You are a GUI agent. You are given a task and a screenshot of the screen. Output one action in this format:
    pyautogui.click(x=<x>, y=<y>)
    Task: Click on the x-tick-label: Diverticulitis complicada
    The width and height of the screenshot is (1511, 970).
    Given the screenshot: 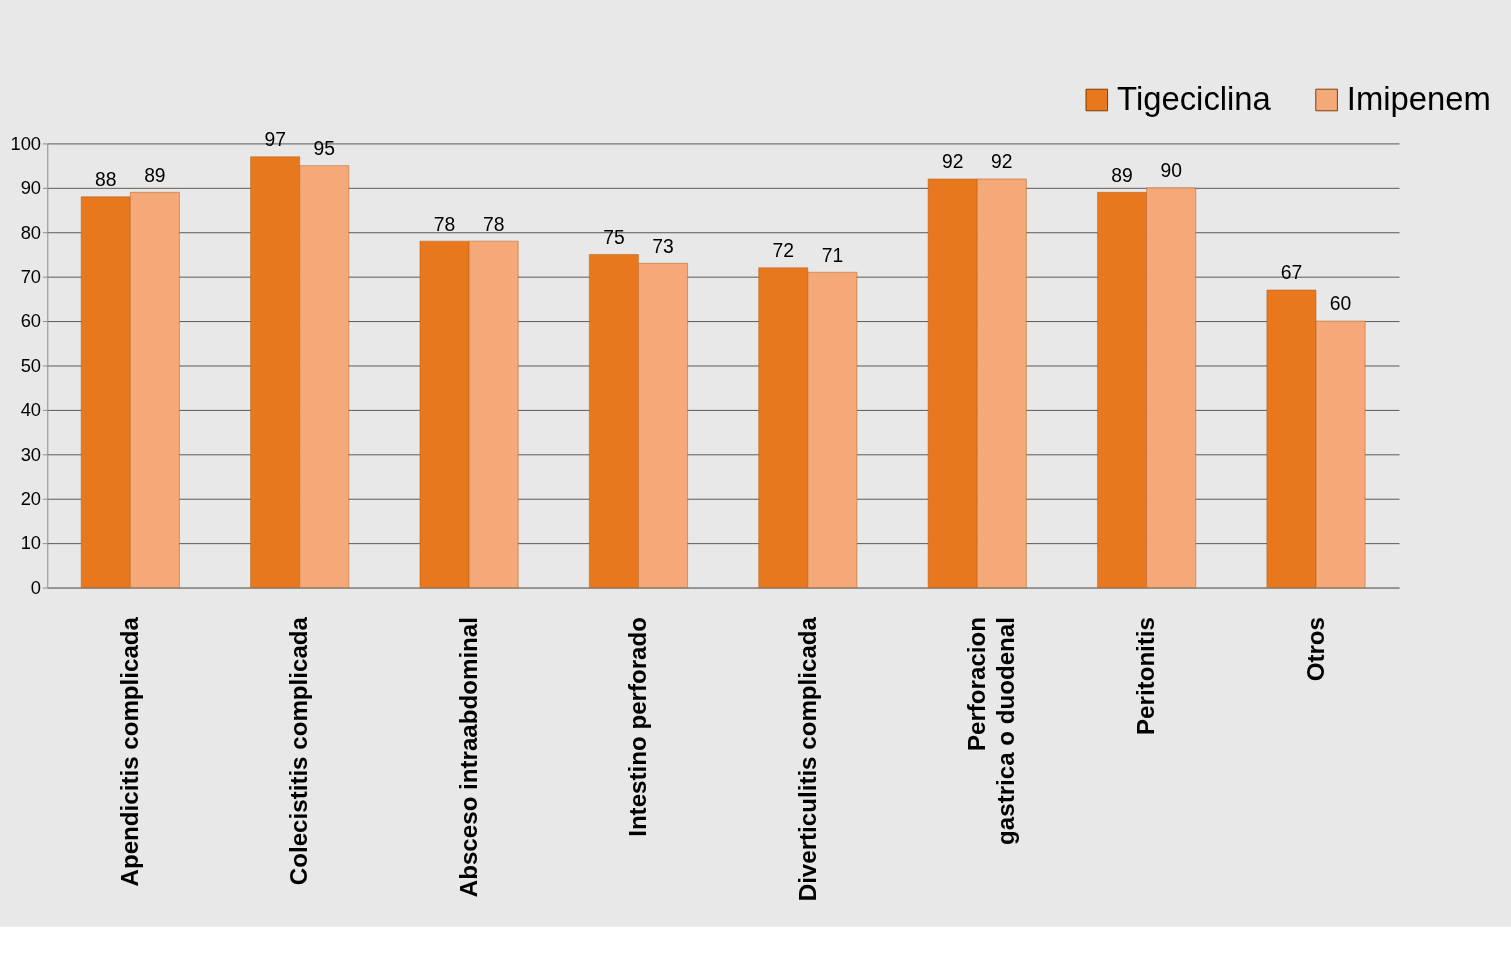 What is the action you would take?
    pyautogui.click(x=807, y=759)
    